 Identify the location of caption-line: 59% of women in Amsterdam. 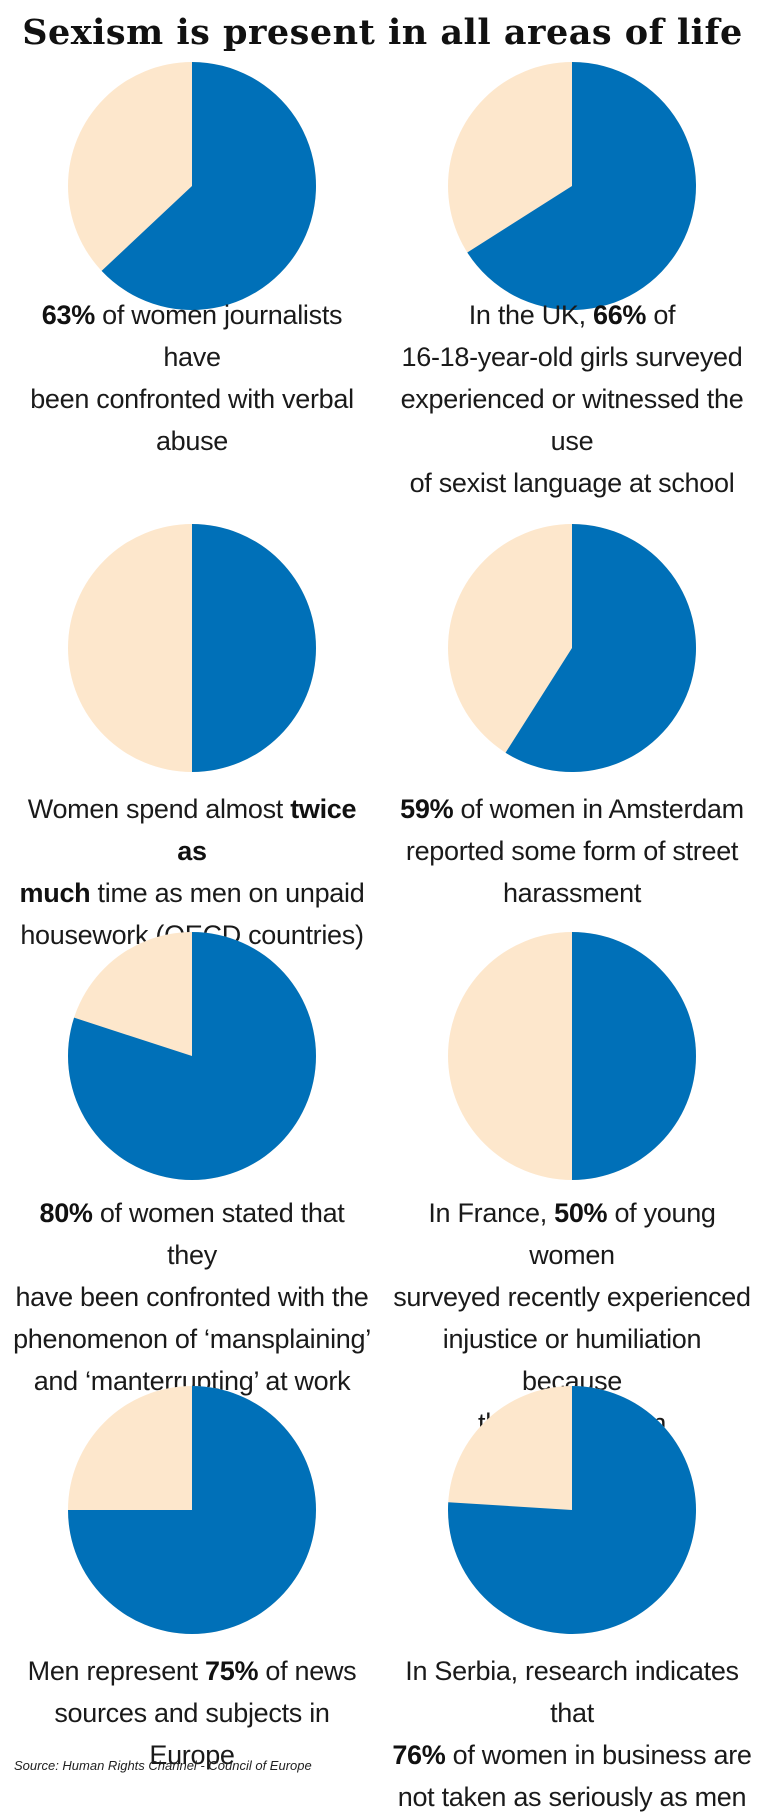
(572, 809).